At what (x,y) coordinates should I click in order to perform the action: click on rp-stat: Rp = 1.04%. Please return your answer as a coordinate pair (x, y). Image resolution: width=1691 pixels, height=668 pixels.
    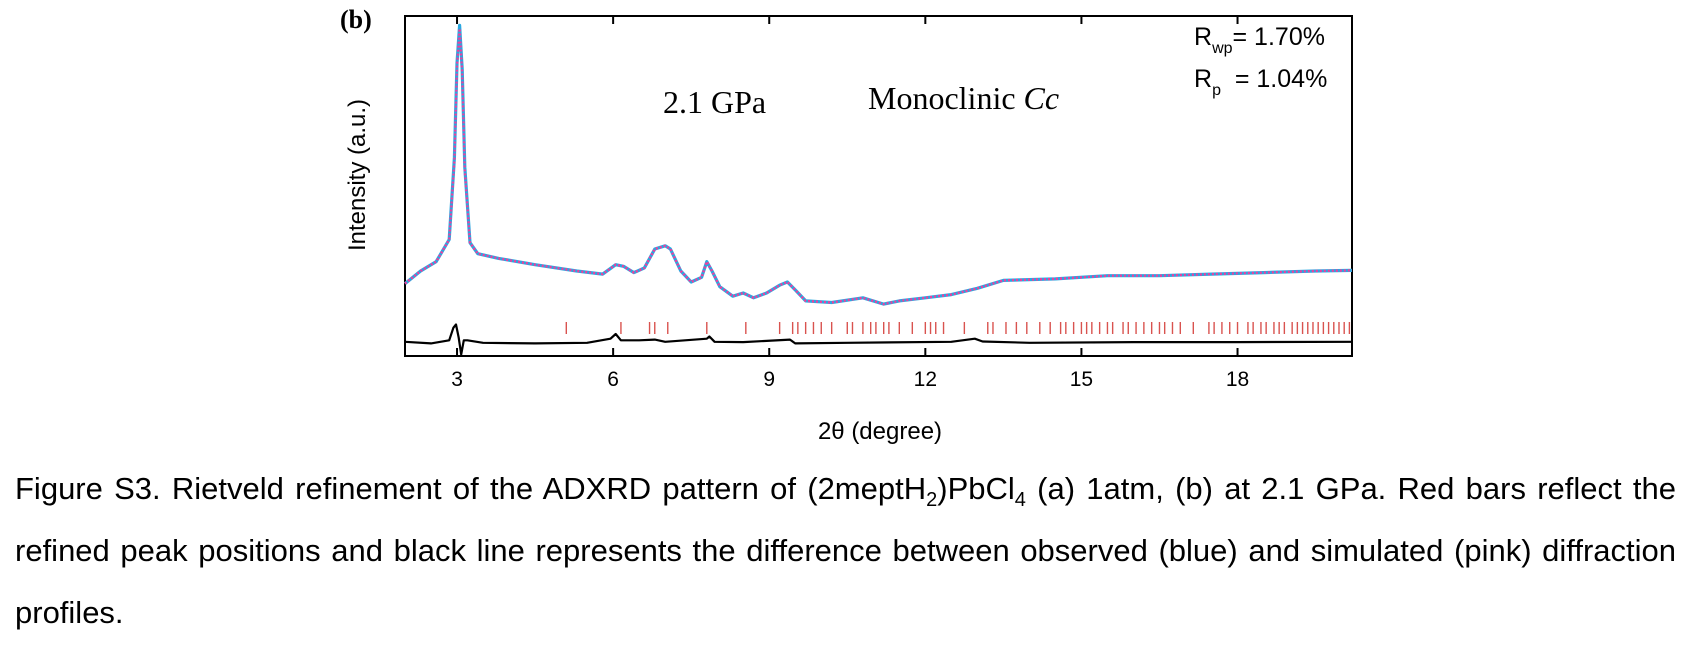
    Looking at the image, I should click on (1260, 82).